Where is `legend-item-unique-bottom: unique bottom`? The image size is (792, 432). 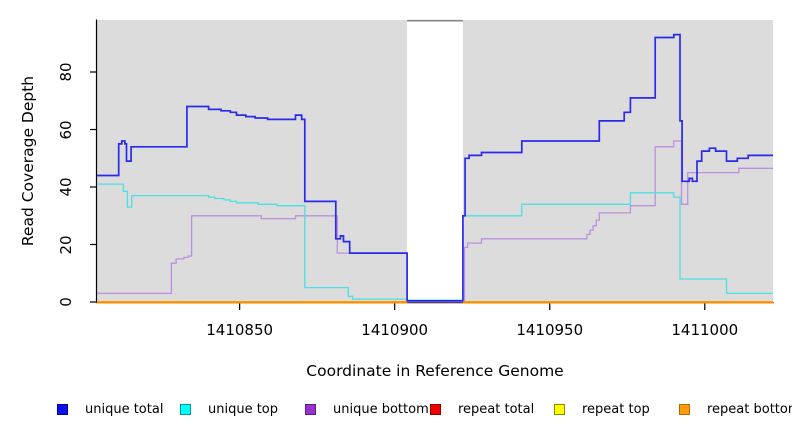
legend-item-unique-bottom: unique bottom is located at coordinates (367, 409).